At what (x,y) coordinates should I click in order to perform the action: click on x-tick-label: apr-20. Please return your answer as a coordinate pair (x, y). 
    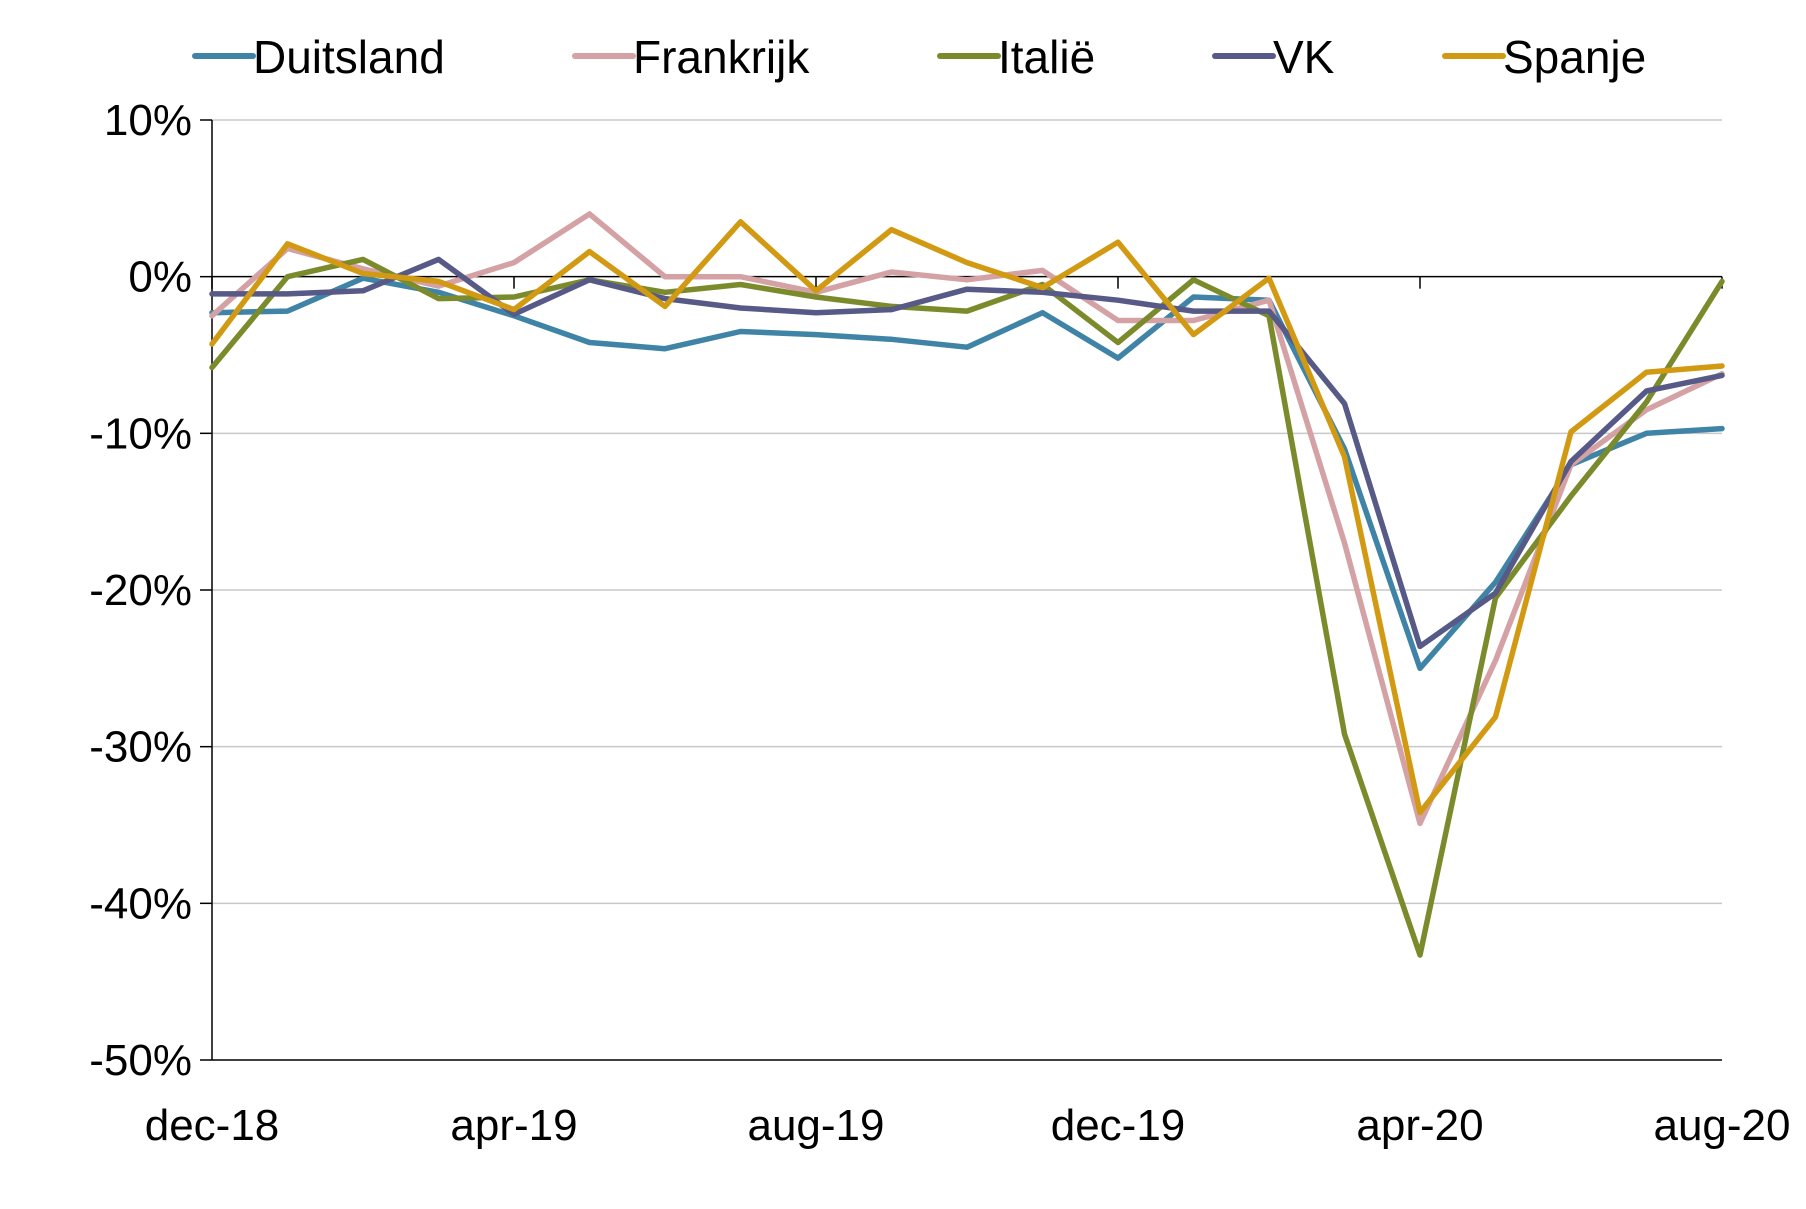
    Looking at the image, I should click on (1419, 1125).